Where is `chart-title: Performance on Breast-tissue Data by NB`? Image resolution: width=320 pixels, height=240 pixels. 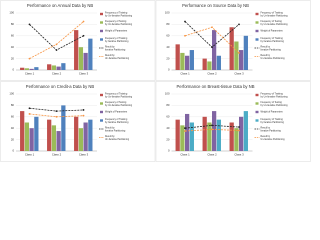 chart-title: Performance on Breast-tissue Data by NB is located at coordinates (216, 86).